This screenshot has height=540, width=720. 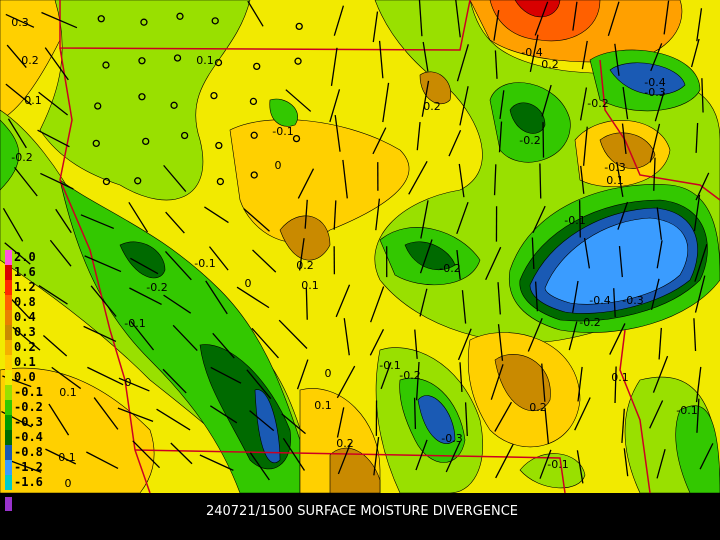 I want to click on contour-label: 0.3, so click(x=20, y=22).